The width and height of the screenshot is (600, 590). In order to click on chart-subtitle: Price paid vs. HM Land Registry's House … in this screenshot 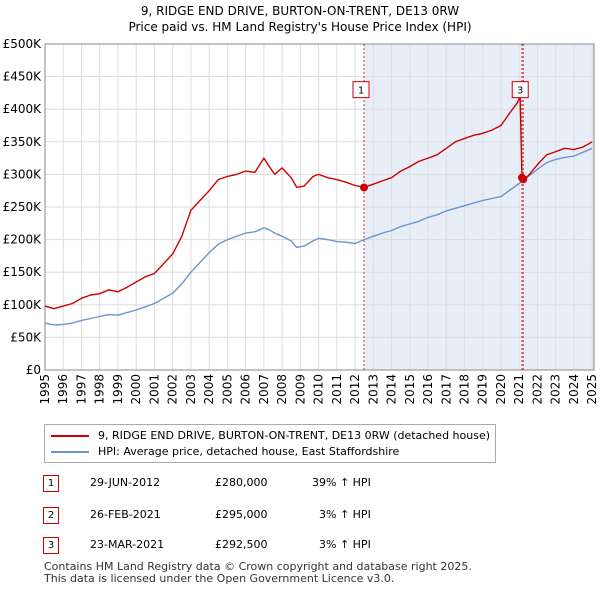, I will do `click(300, 27)`.